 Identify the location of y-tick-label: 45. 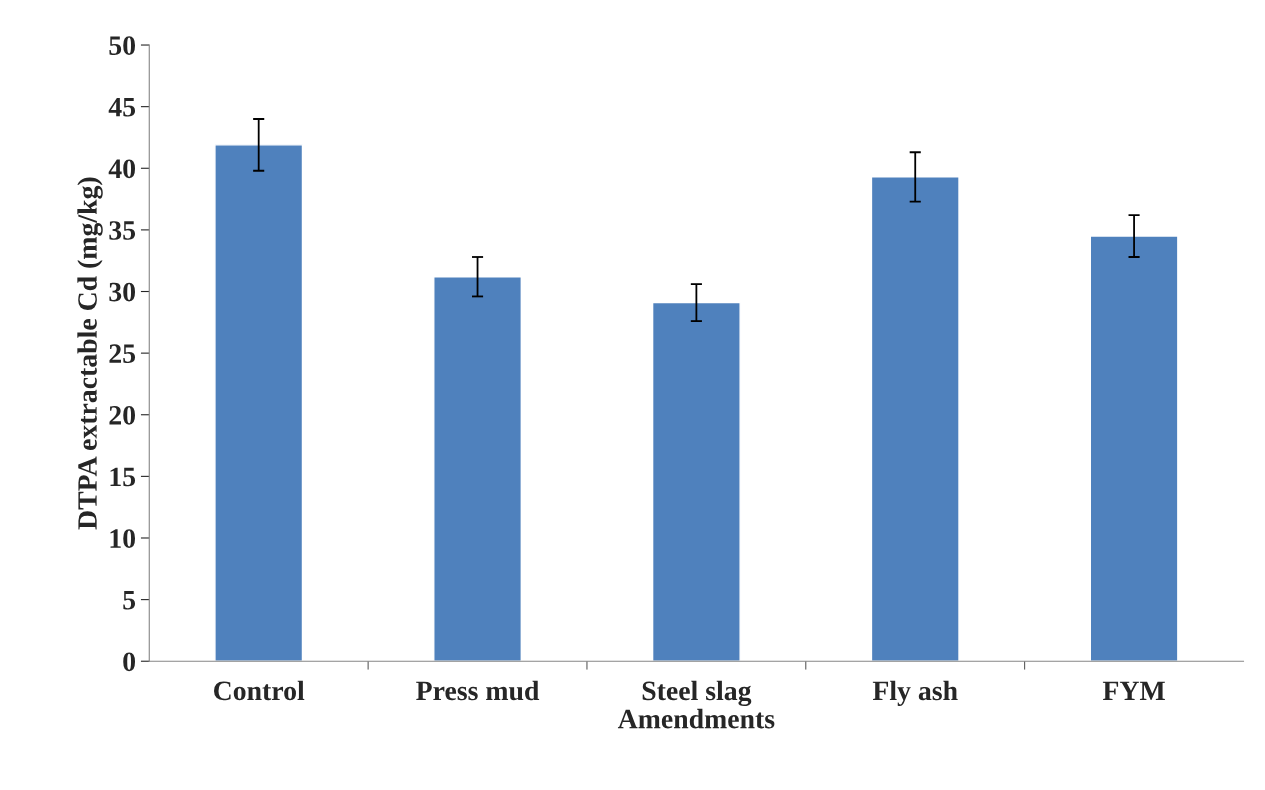
(122, 107).